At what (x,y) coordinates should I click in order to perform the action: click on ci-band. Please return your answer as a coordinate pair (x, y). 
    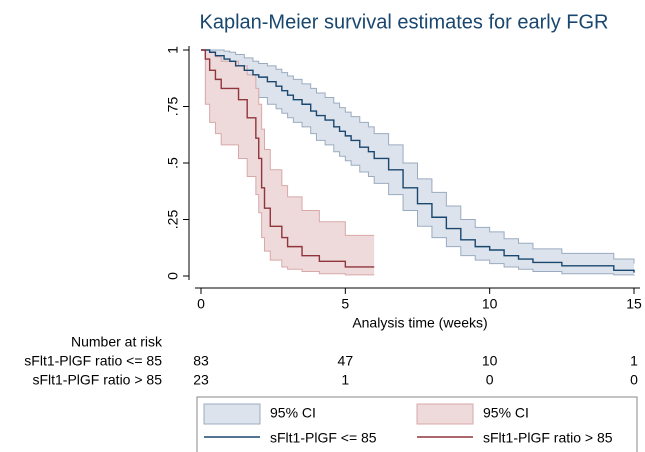
    Looking at the image, I should click on (288, 162).